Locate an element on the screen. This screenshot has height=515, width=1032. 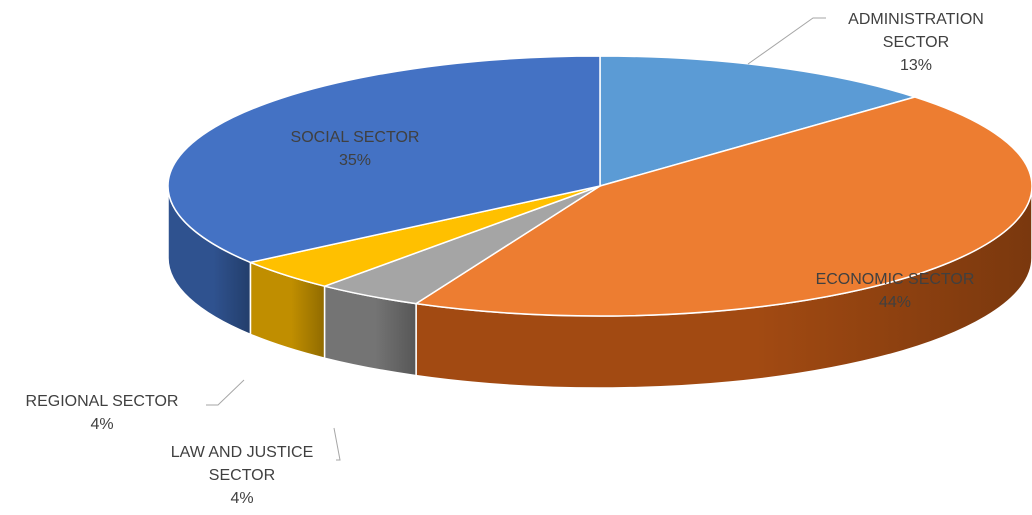
data-label-economic-percent: 44% is located at coordinates (895, 302).